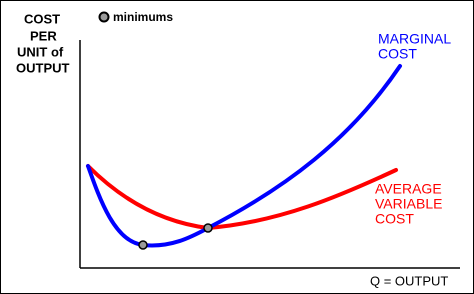 This screenshot has width=474, height=294. What do you see at coordinates (143, 17) in the screenshot?
I see `legend-label: minimums` at bounding box center [143, 17].